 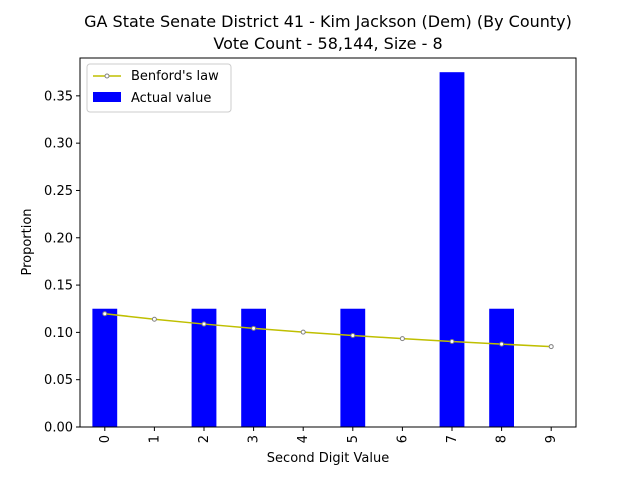 I want to click on benford-line, so click(x=328, y=330).